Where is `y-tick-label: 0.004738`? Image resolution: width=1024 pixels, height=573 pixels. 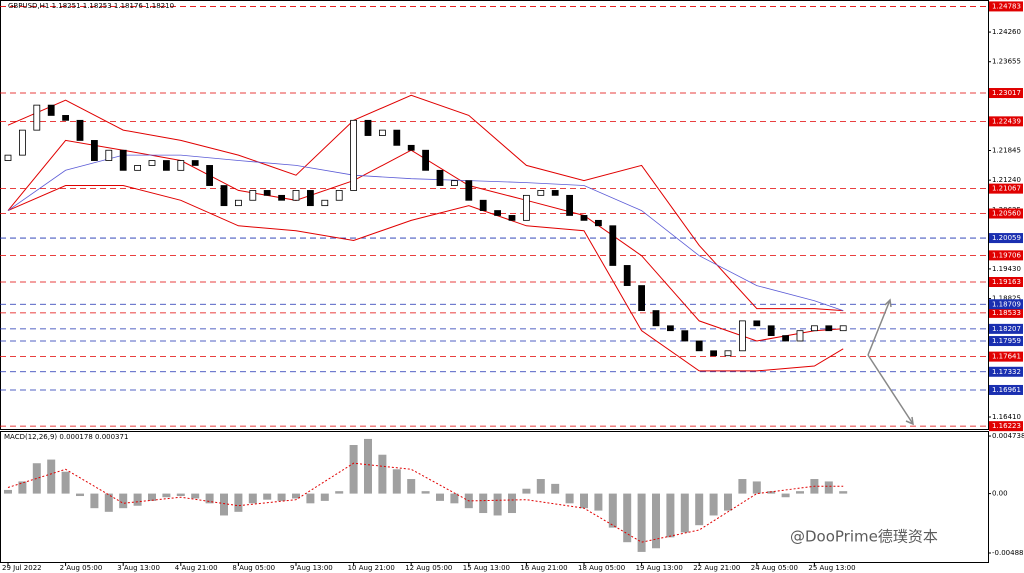
y-tick-label: 0.004738 is located at coordinates (1008, 436).